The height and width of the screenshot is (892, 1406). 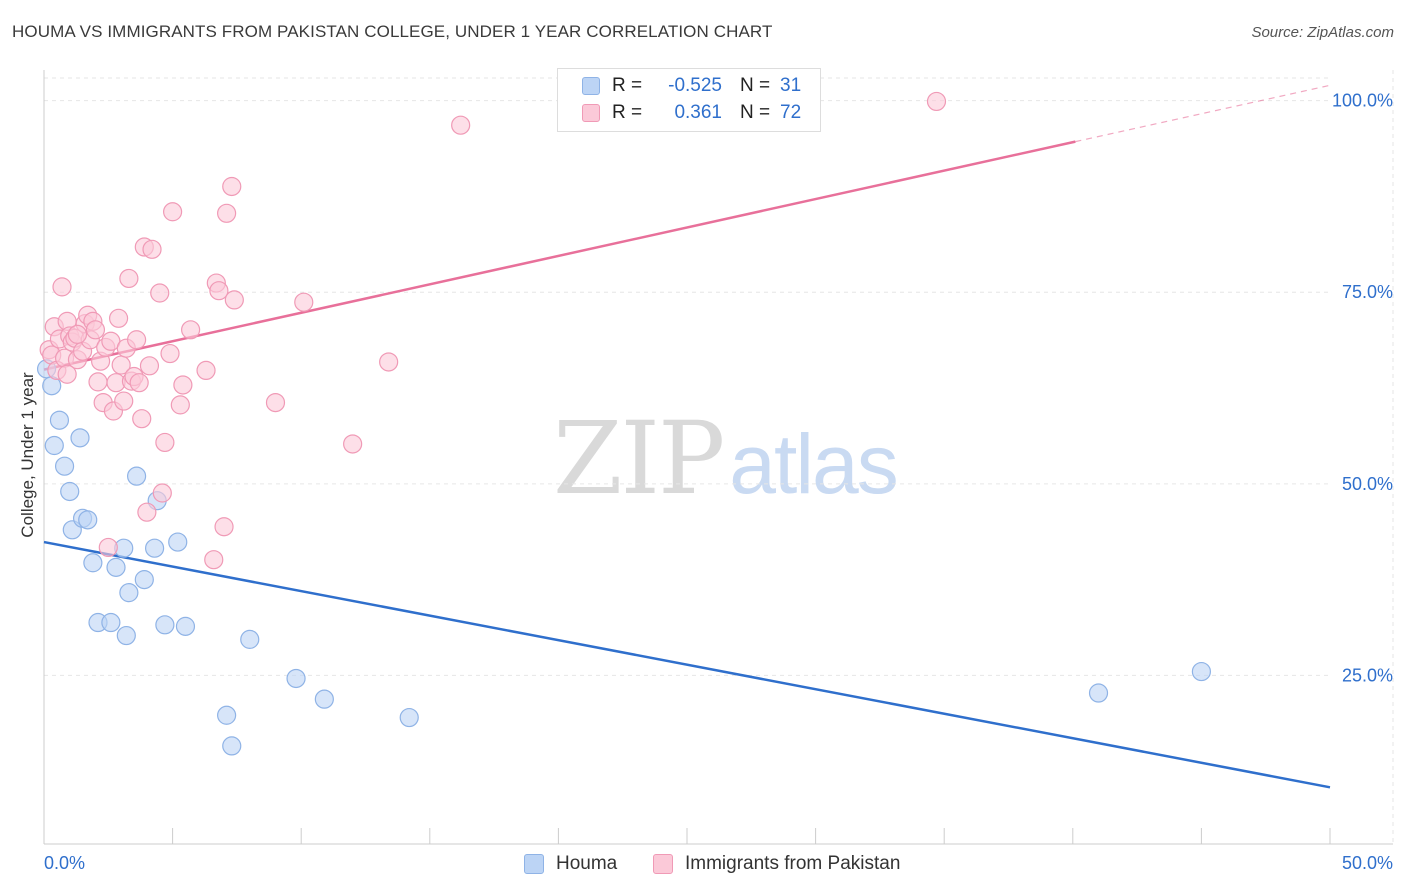 I want to click on r-value: -0.525, so click(x=695, y=85).